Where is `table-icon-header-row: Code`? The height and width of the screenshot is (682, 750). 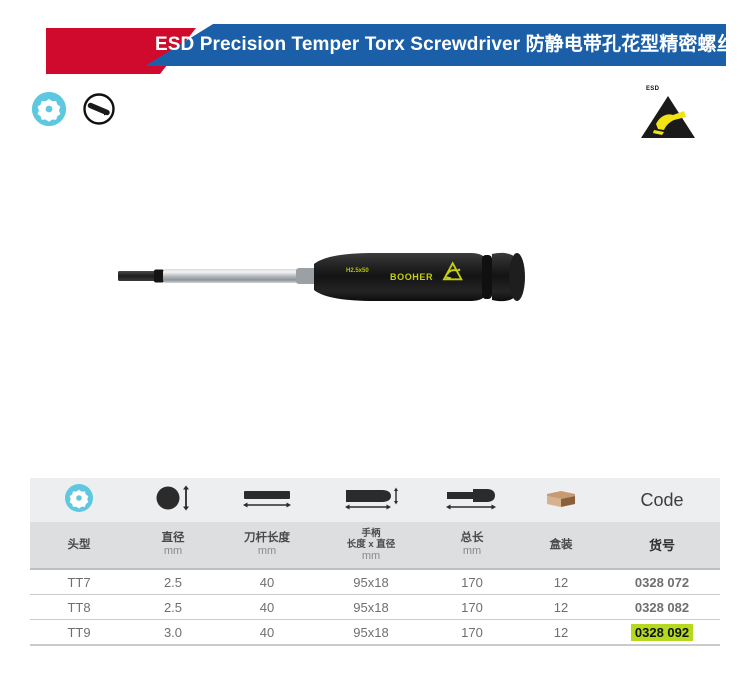 table-icon-header-row: Code is located at coordinates (375, 500).